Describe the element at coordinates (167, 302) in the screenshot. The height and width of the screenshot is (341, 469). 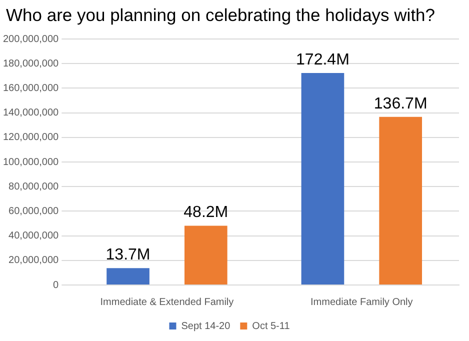
I see `x-tick-label: Immediate & Extended Family` at that location.